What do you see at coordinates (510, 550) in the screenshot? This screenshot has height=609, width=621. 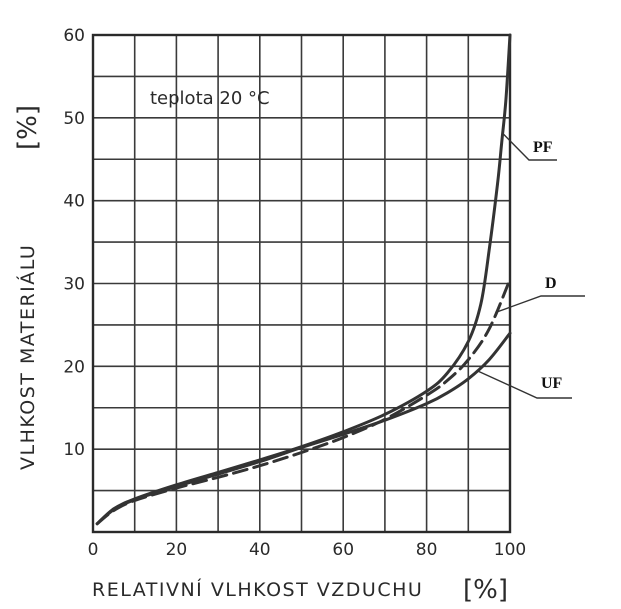 I see `x-tick-label: 100` at bounding box center [510, 550].